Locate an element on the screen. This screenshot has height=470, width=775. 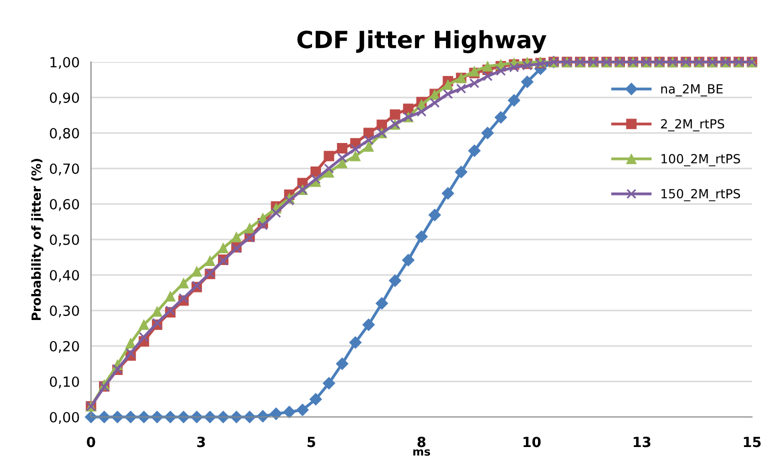
y-tick-label: 0,60 is located at coordinates (64, 204).